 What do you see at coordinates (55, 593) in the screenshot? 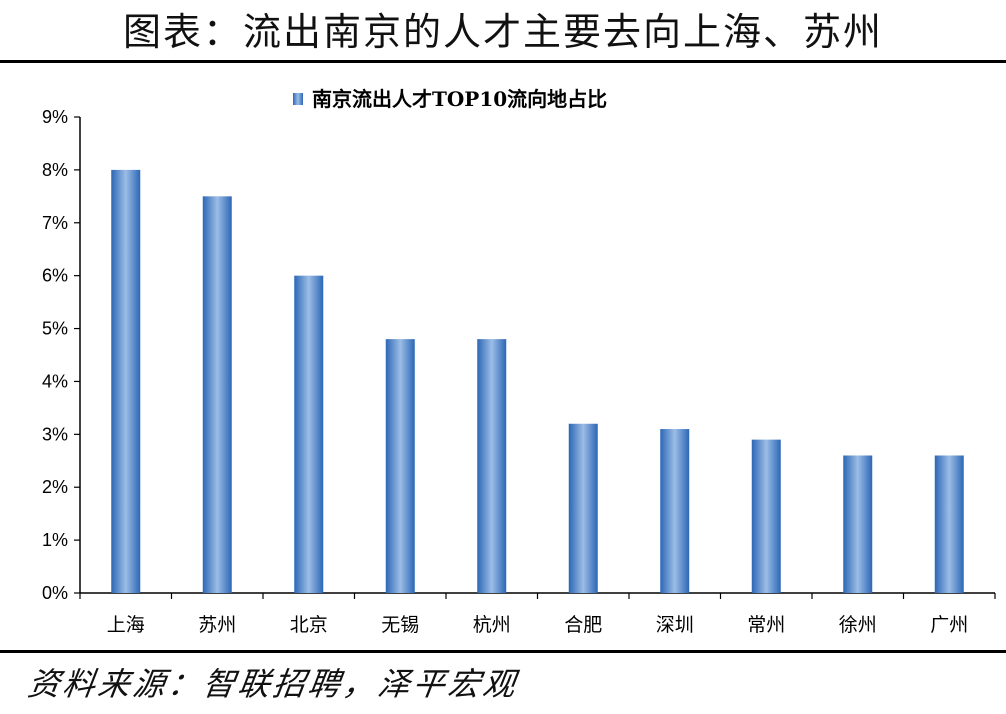
I see `y-tick-label: 0%` at bounding box center [55, 593].